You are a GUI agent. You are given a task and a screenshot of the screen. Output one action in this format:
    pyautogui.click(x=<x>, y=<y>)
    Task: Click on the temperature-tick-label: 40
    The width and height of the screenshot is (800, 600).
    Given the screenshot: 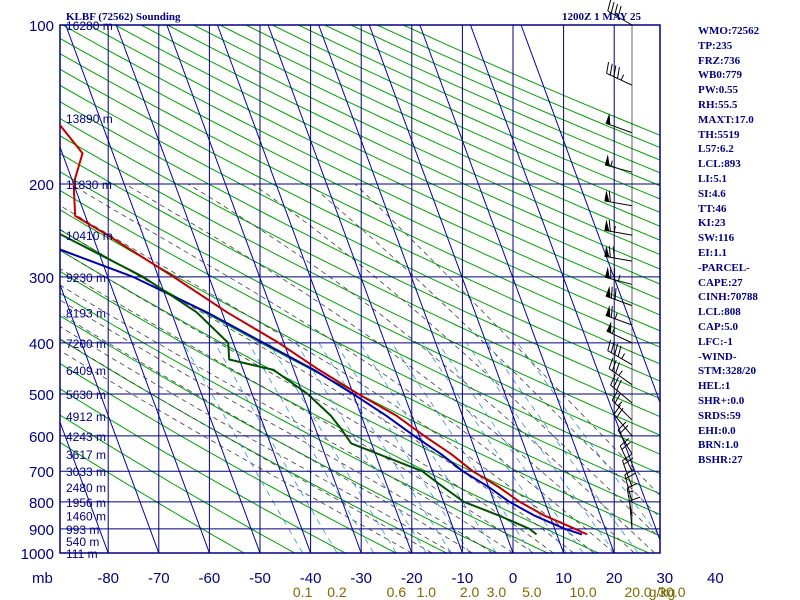 What is the action you would take?
    pyautogui.click(x=715, y=578)
    